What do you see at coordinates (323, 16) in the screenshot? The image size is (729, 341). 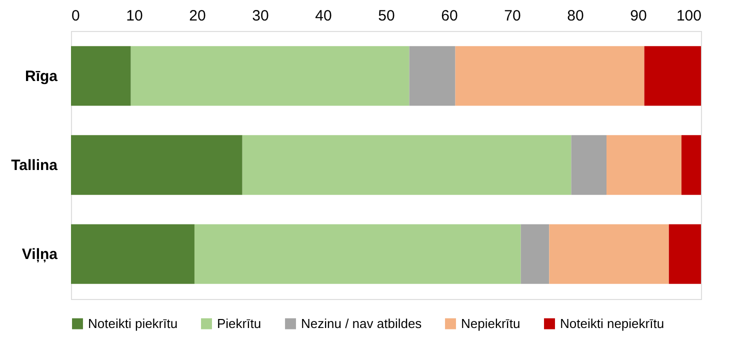 I see `x-tick-label: 40` at bounding box center [323, 16].